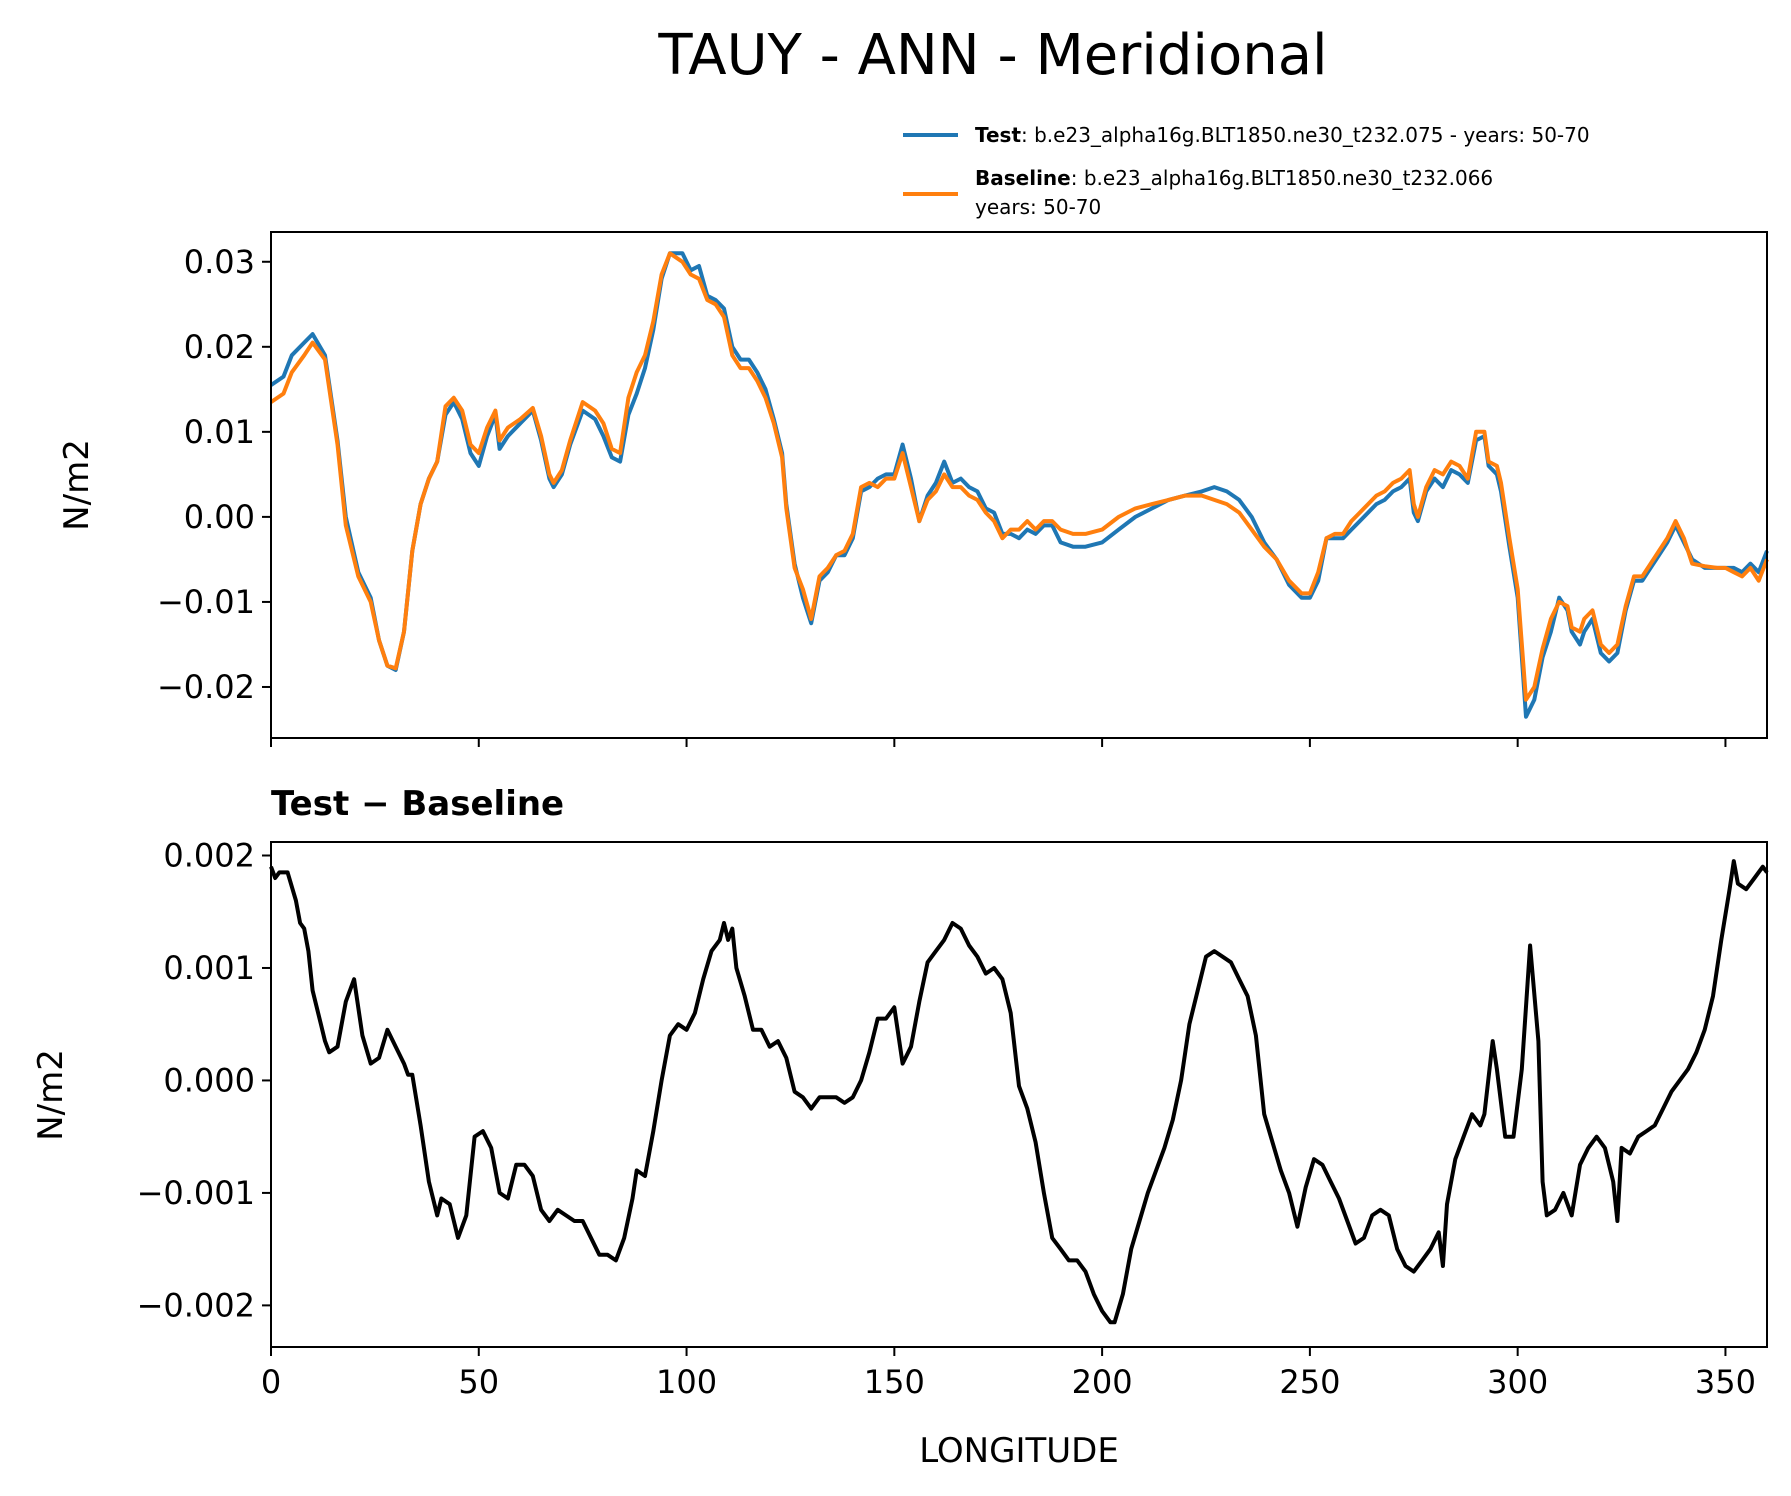 Image resolution: width=1791 pixels, height=1496 pixels. Describe the element at coordinates (1008, 1374) in the screenshot. I see `bottom-x-axis: 0 50 100 150 200 250 300 350` at that location.